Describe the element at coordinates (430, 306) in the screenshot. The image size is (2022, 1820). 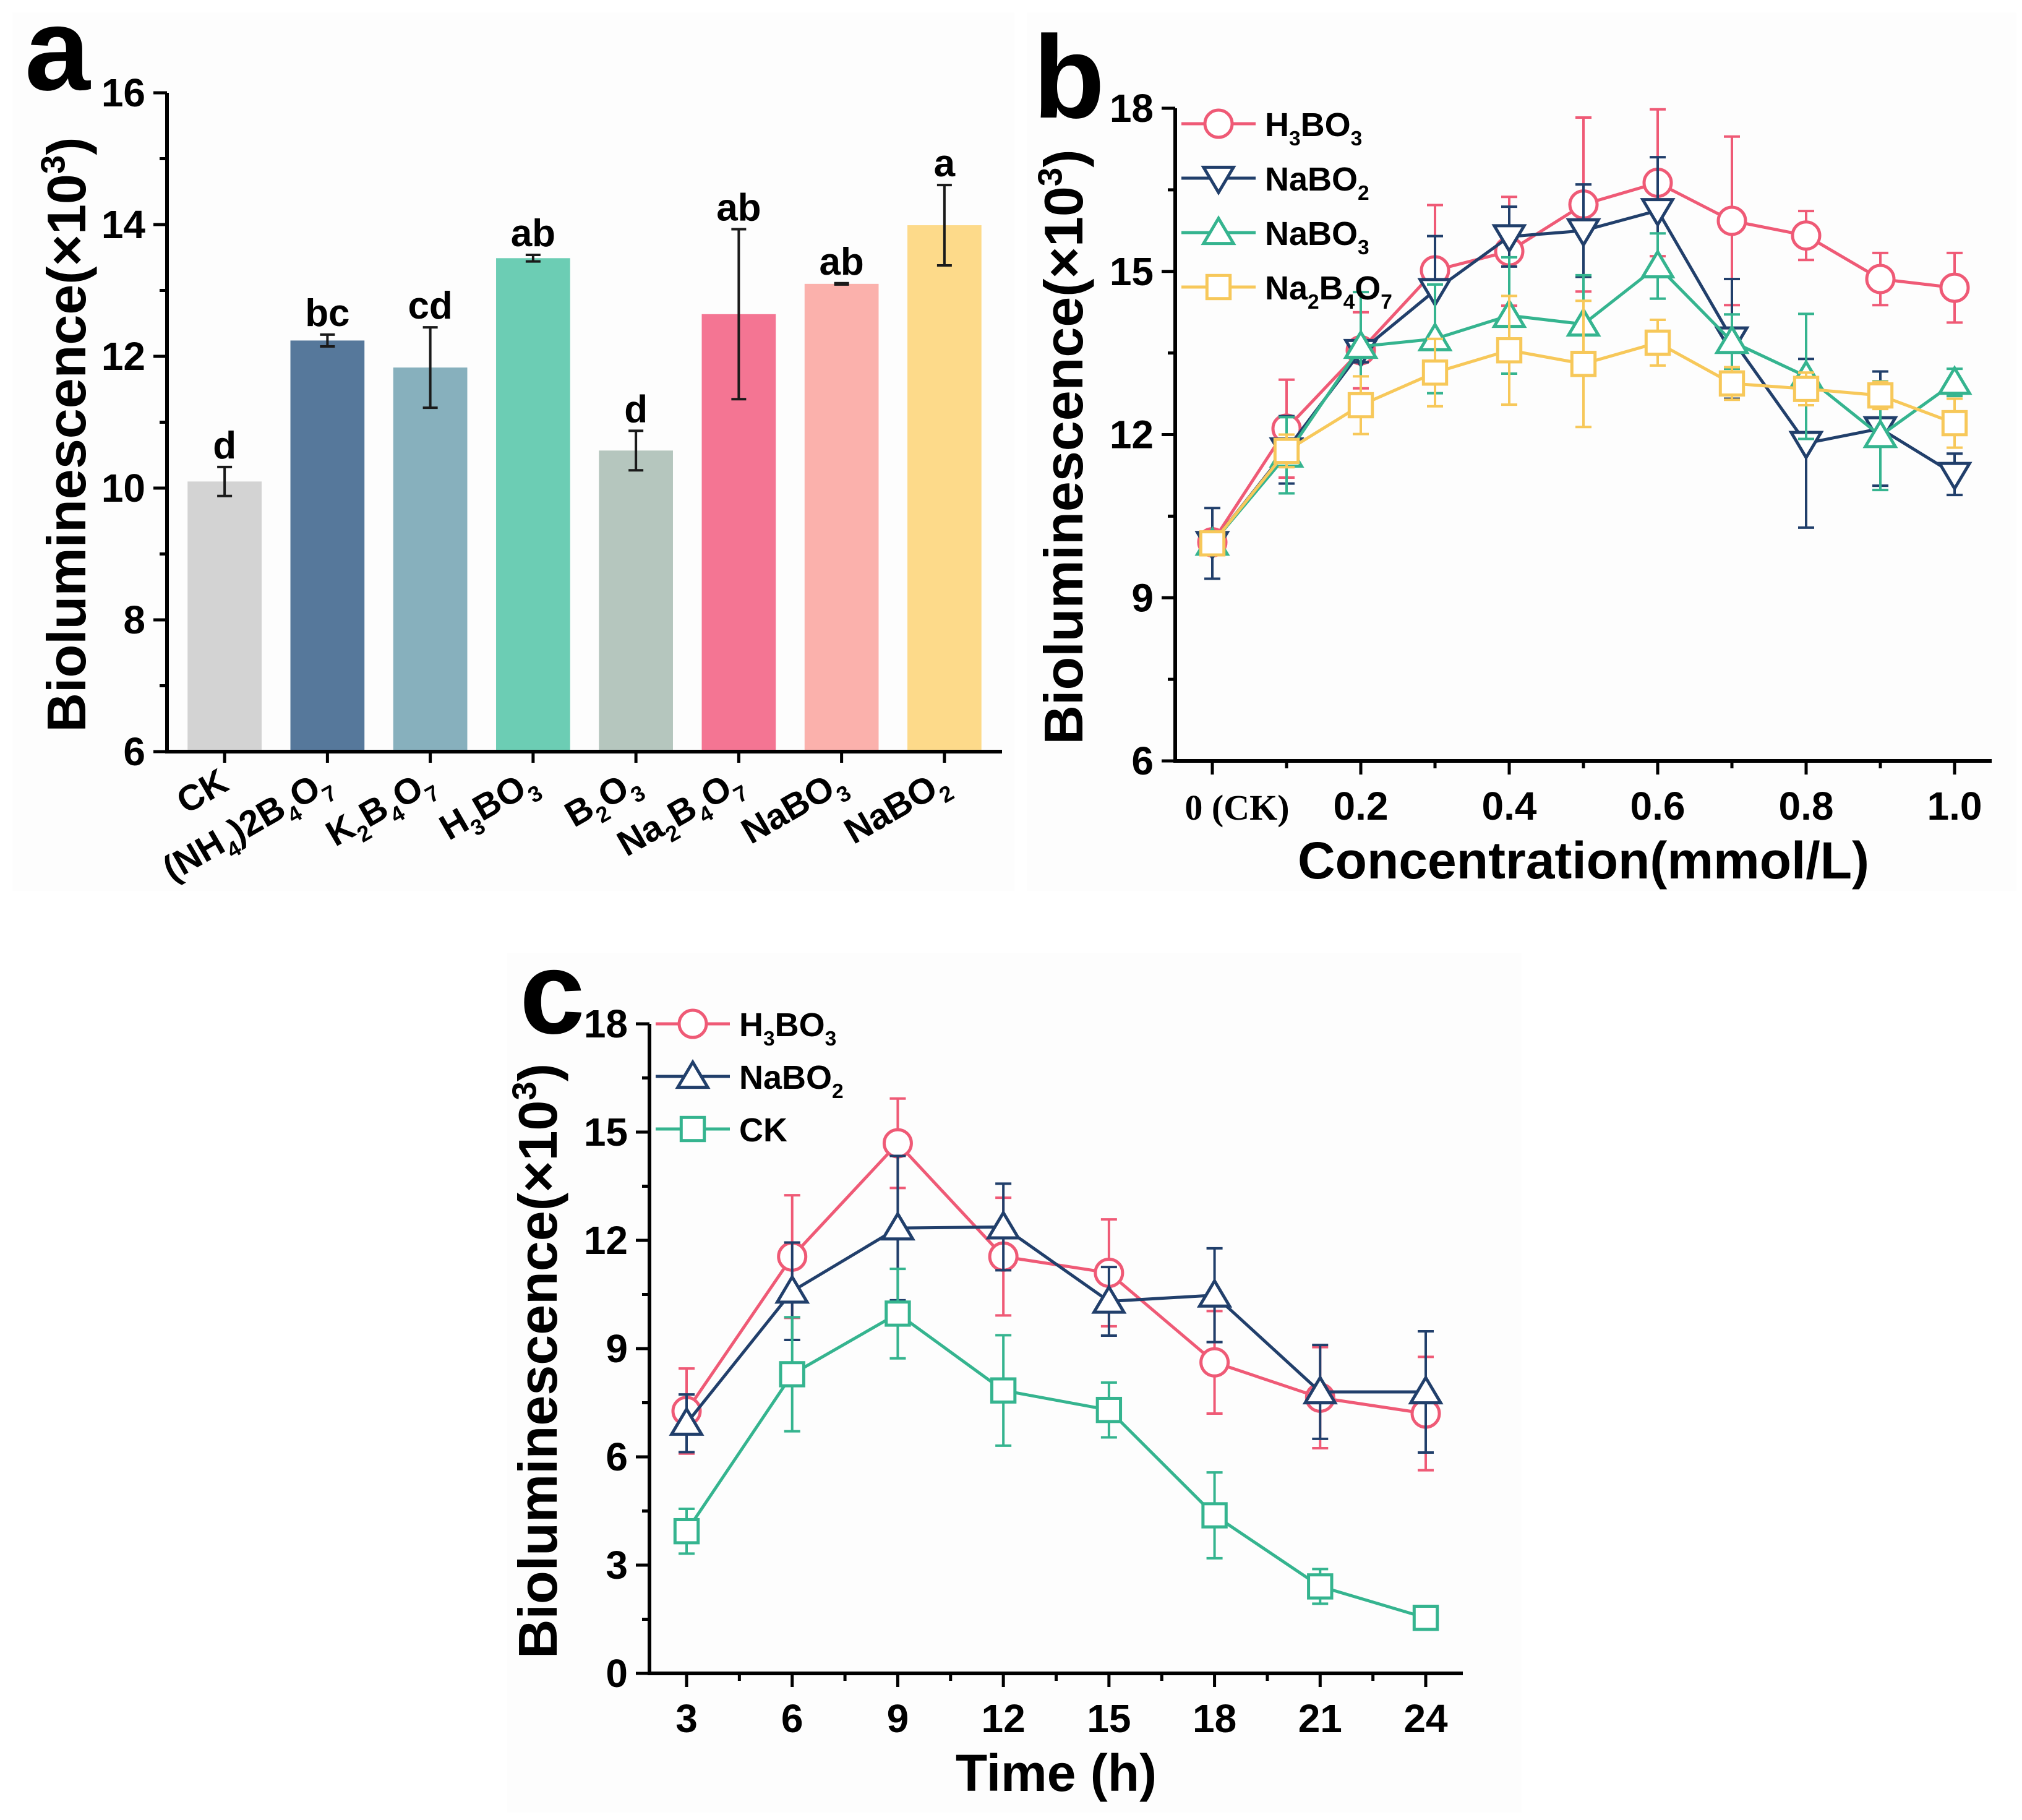
I see `significance-letter: cd` at that location.